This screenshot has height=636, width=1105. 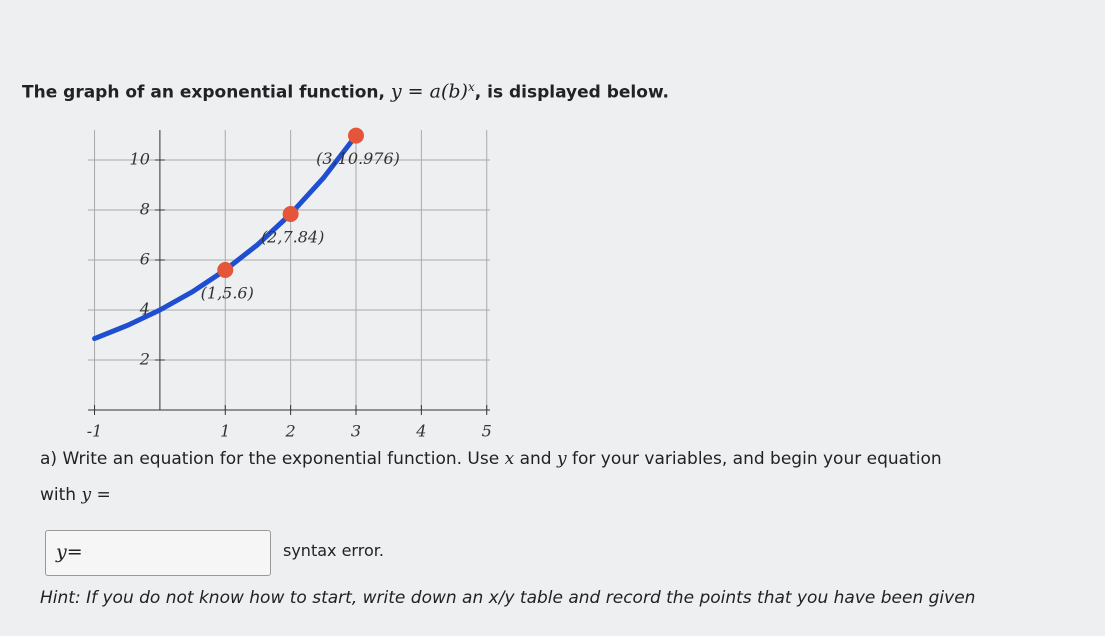 I want to click on x-tick-label: -1, so click(x=95, y=431).